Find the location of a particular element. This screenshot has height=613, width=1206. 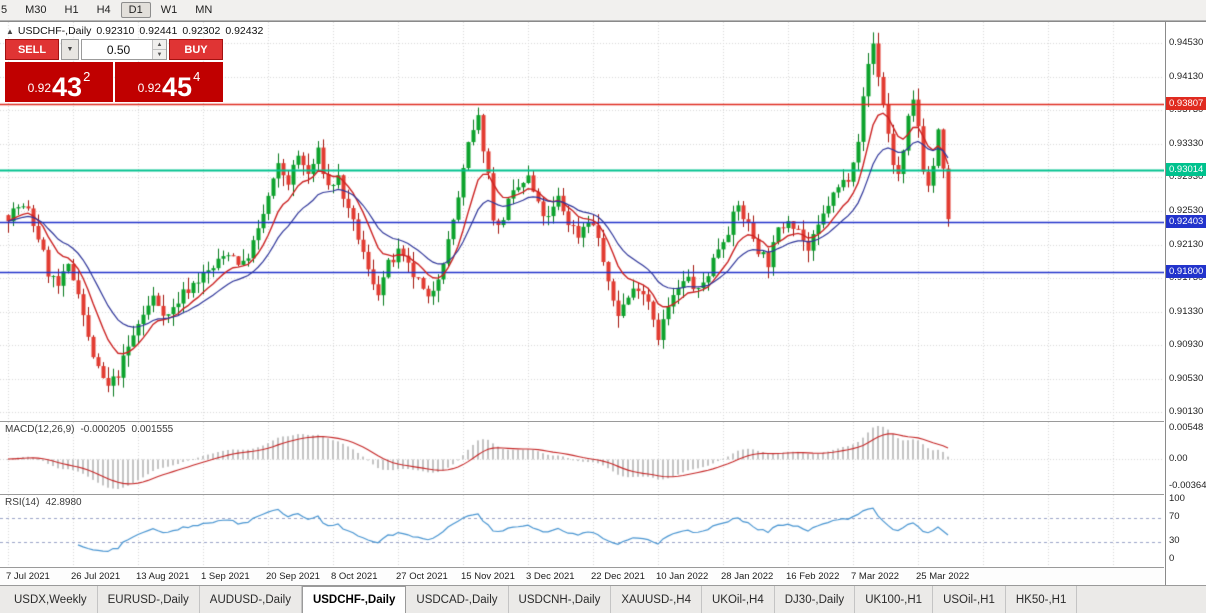

rsi-pane: RSI(14) 42.8980 is located at coordinates (582, 530).